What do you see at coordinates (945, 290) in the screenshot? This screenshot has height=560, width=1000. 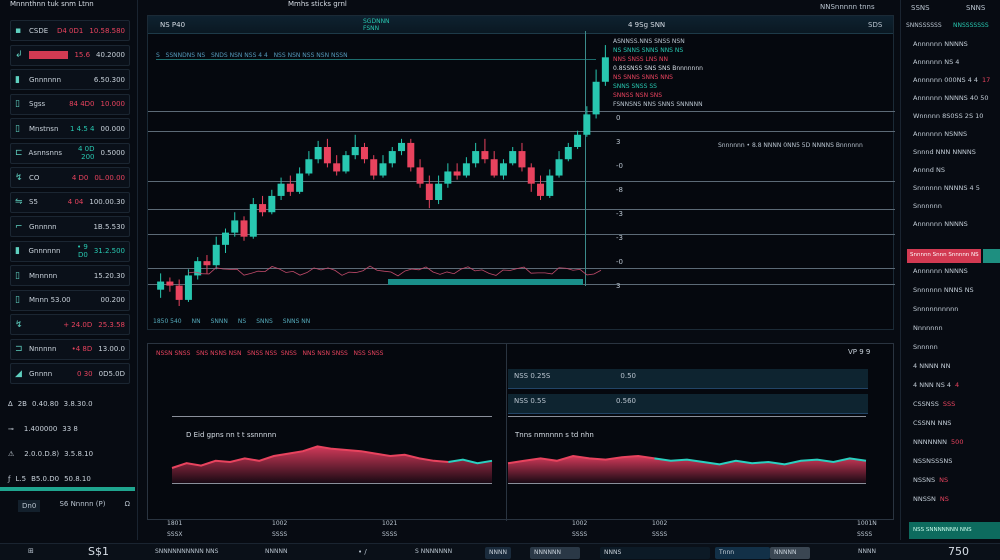 I see `order-row: Snnnnnn NNNS NS` at bounding box center [945, 290].